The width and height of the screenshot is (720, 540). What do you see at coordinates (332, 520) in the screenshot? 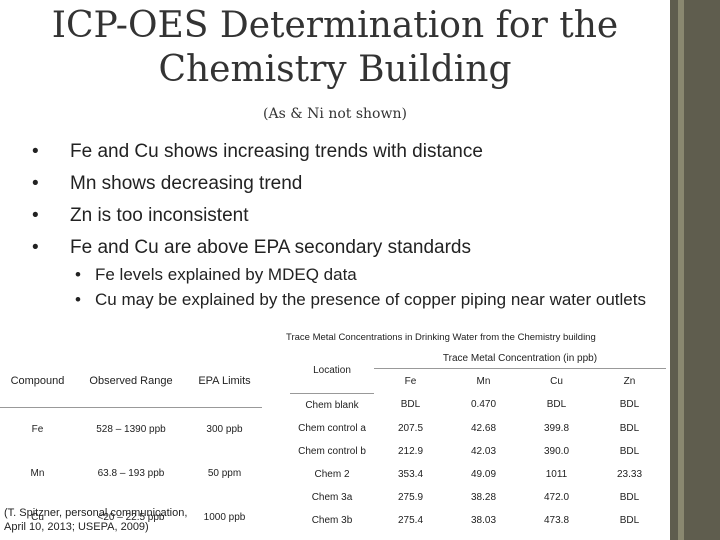
I see `location-cell: Chem 3b` at bounding box center [332, 520].